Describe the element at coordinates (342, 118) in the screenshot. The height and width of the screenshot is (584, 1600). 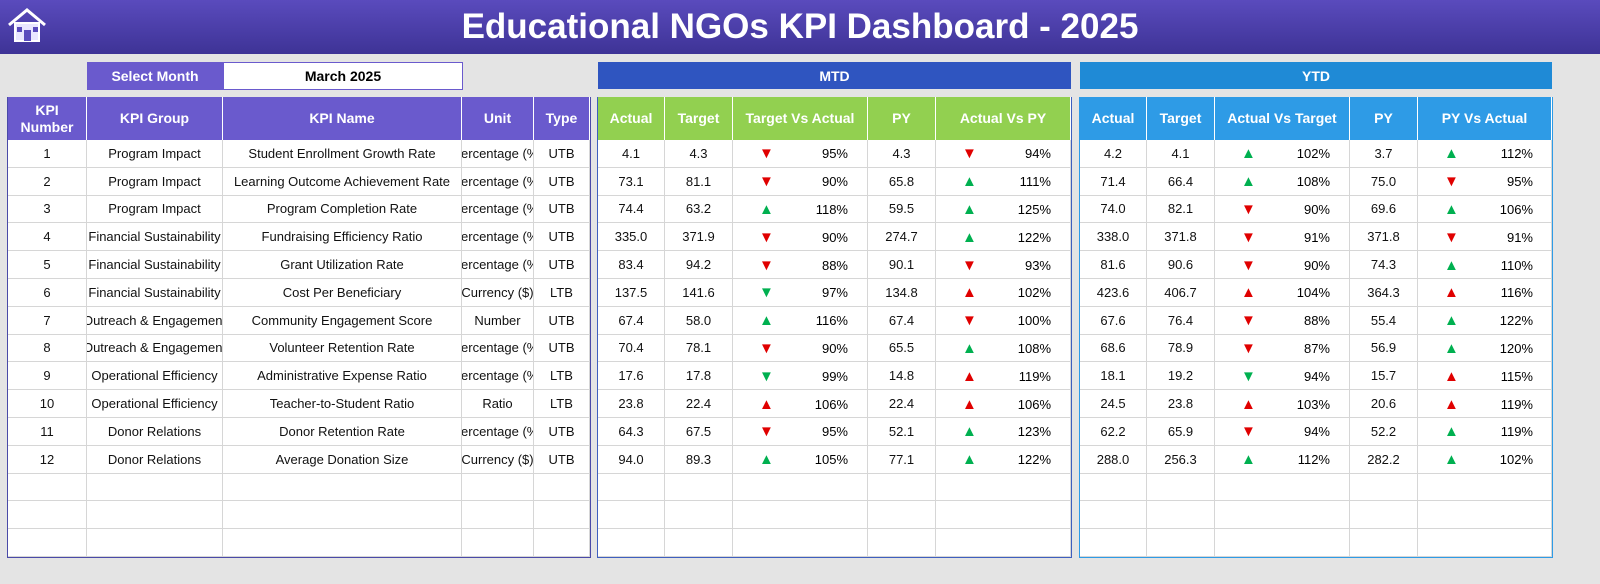
I see `column-header: KPI Name` at that location.